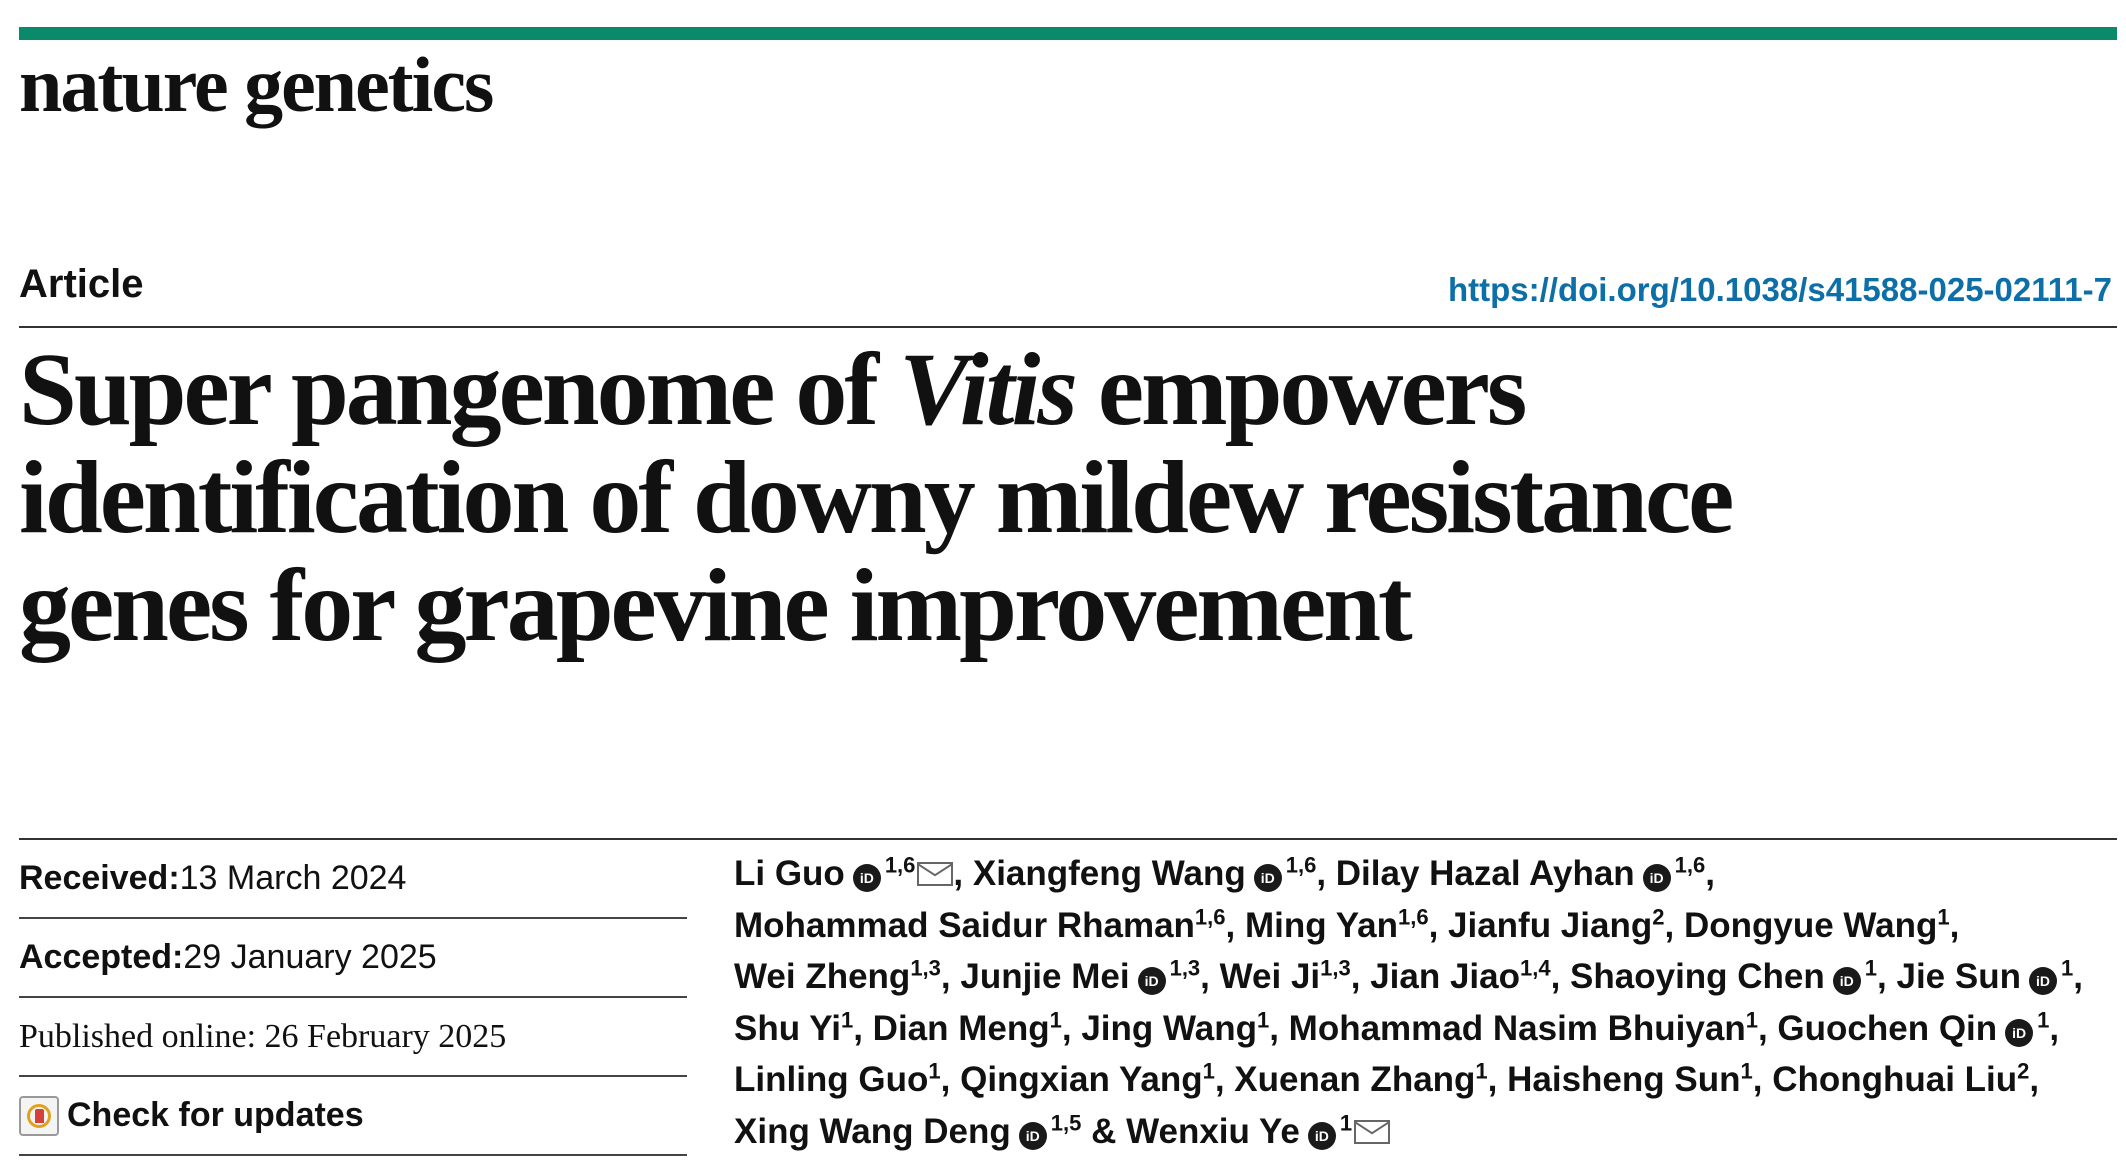 The image size is (2126, 1170). Describe the element at coordinates (1485, 873) in the screenshot. I see `author-name: Dilay Hazal Ayhan` at that location.